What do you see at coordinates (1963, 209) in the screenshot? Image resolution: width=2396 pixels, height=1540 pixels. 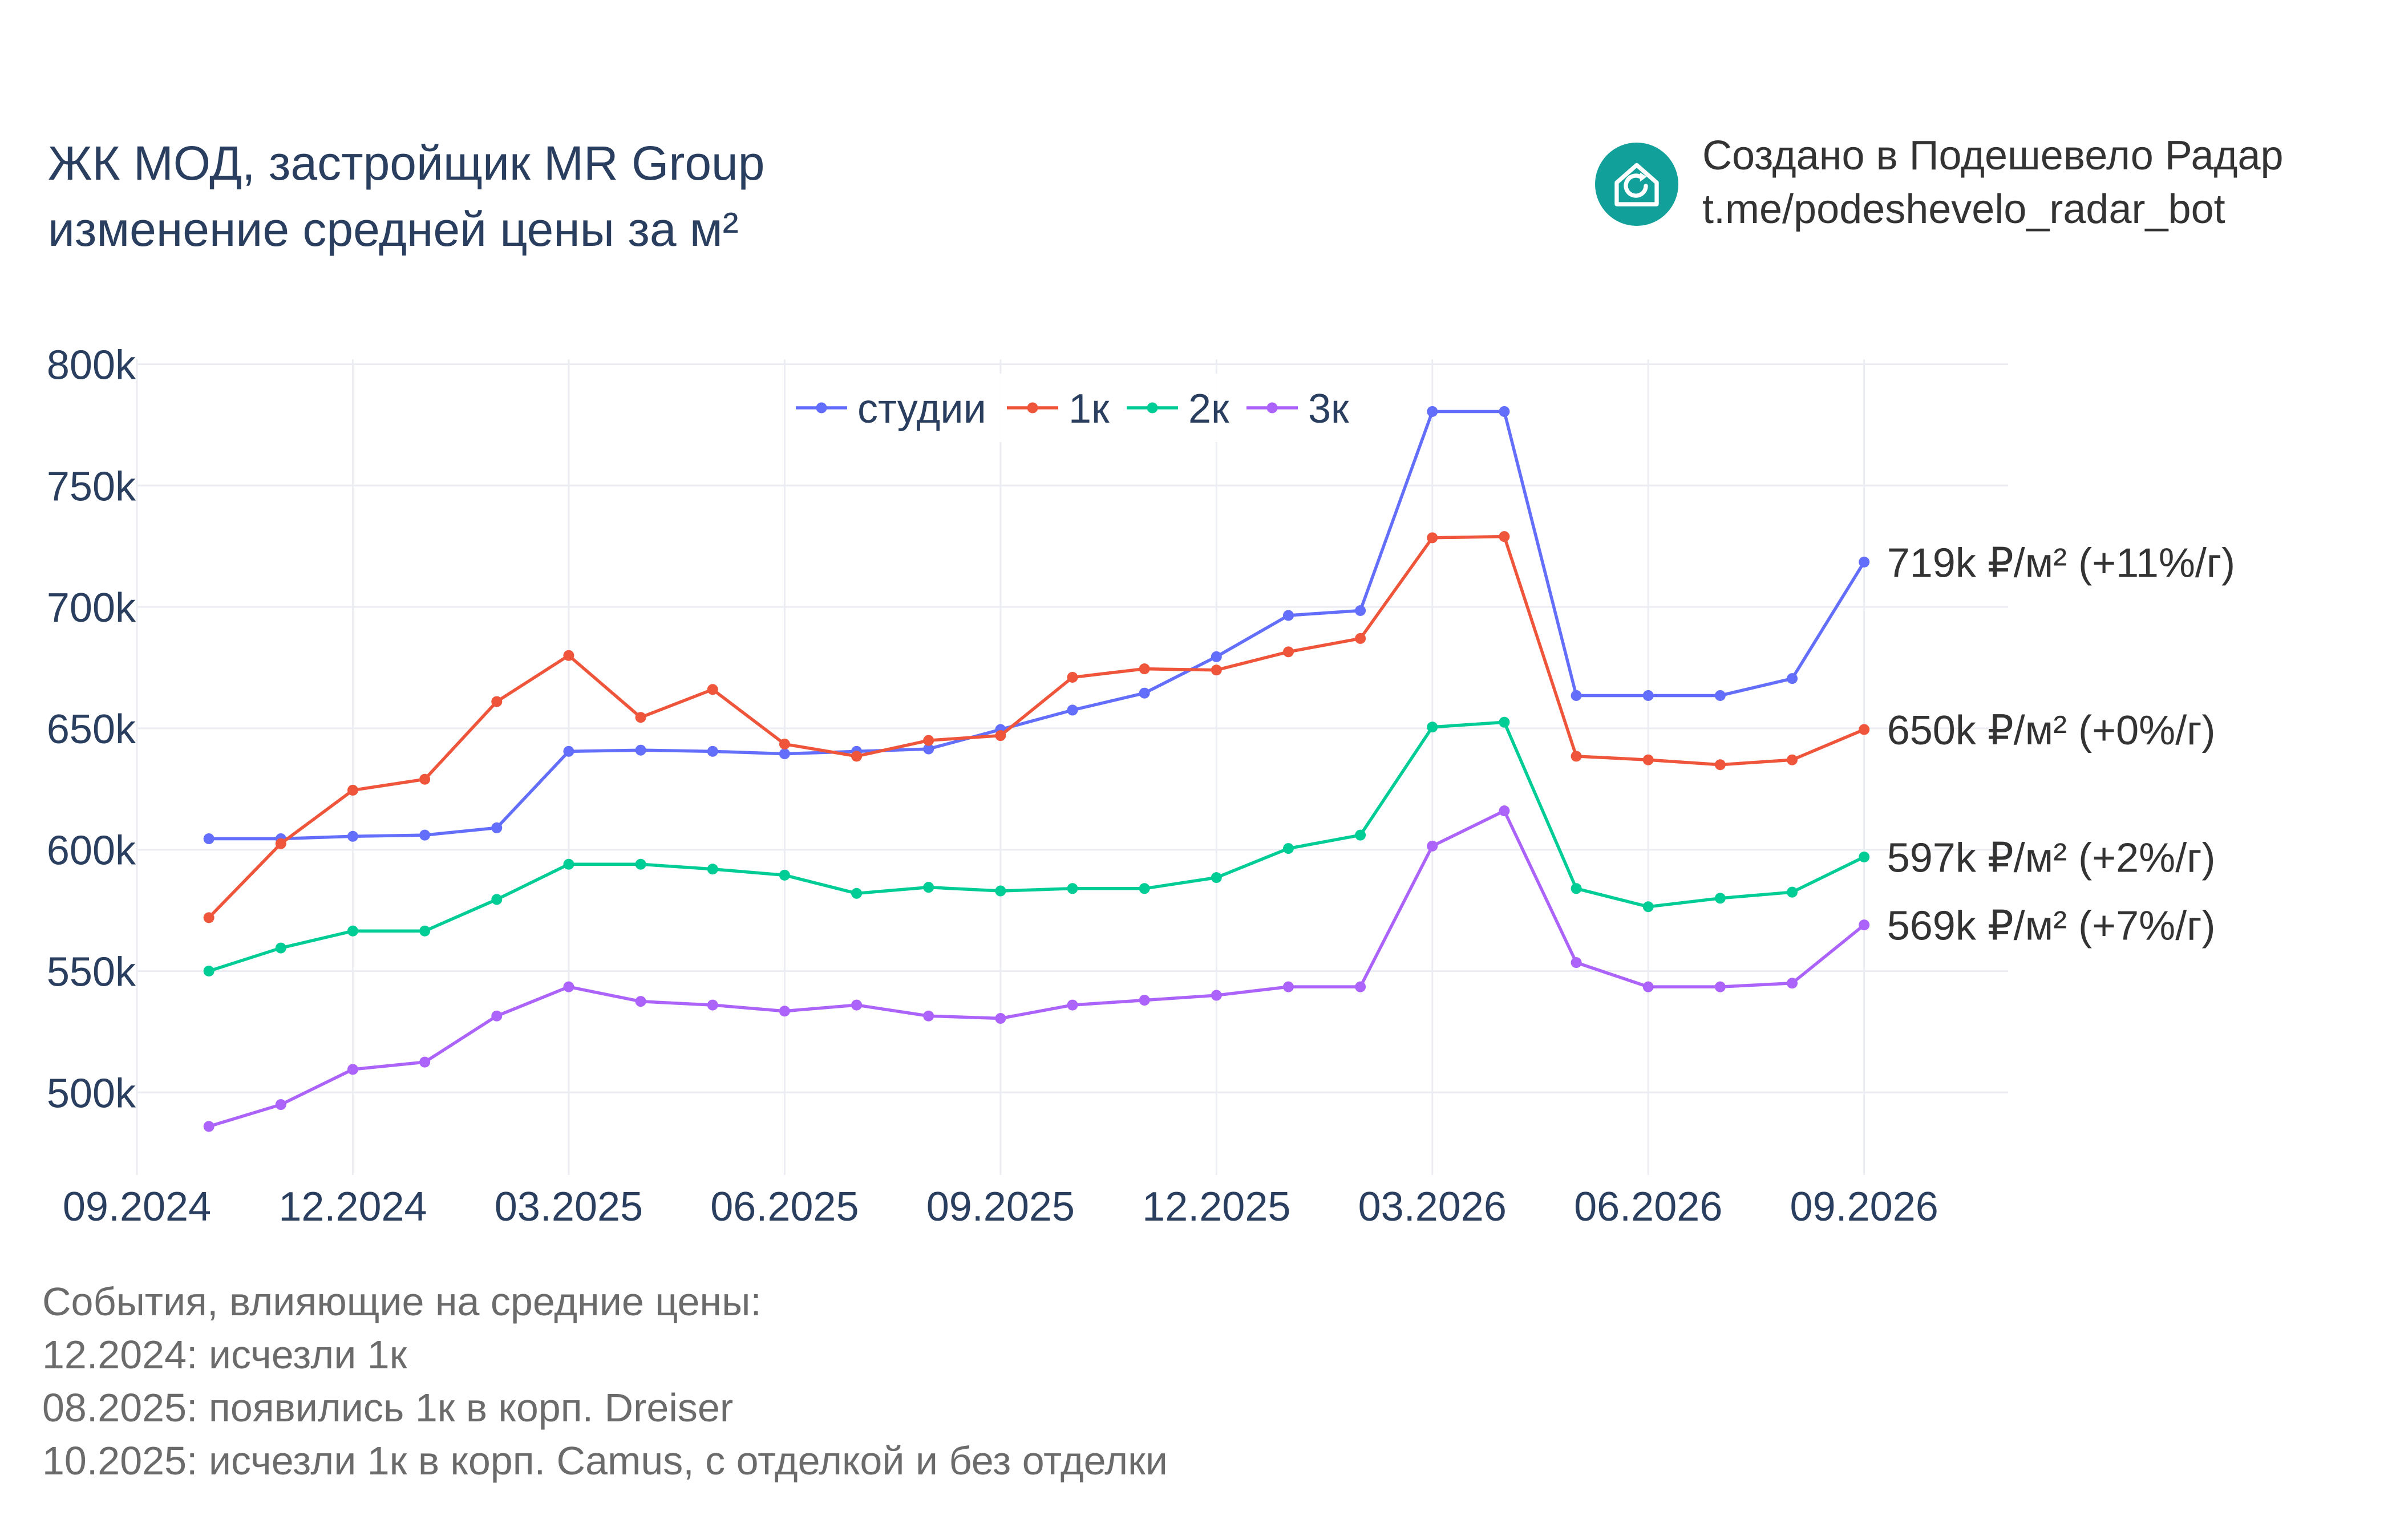 I see `brand-link: t.me/podeshevelo_radar_bot` at bounding box center [1963, 209].